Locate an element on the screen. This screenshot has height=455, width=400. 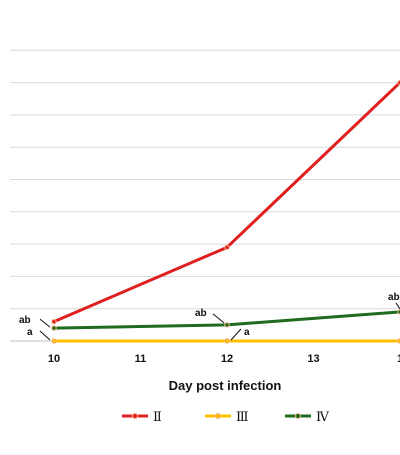
x-tick-label: 13 is located at coordinates (313, 359).